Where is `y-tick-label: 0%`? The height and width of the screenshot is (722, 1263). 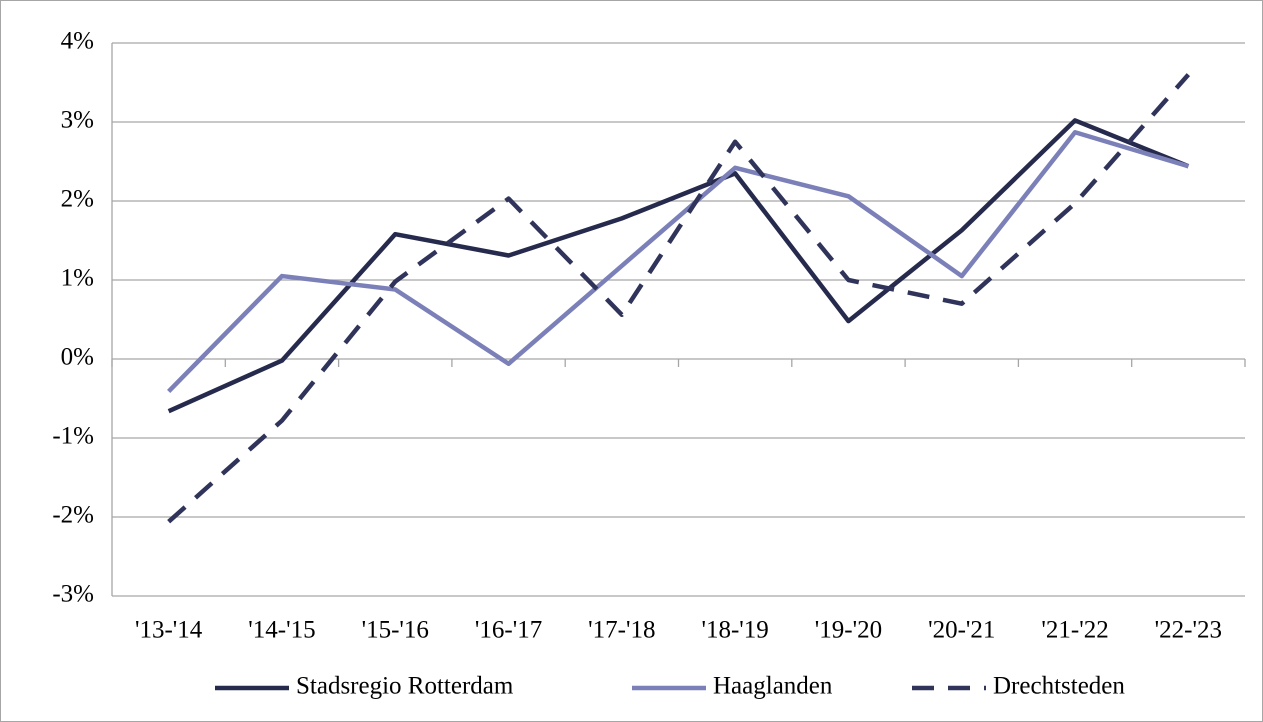
y-tick-label: 0% is located at coordinates (77, 357).